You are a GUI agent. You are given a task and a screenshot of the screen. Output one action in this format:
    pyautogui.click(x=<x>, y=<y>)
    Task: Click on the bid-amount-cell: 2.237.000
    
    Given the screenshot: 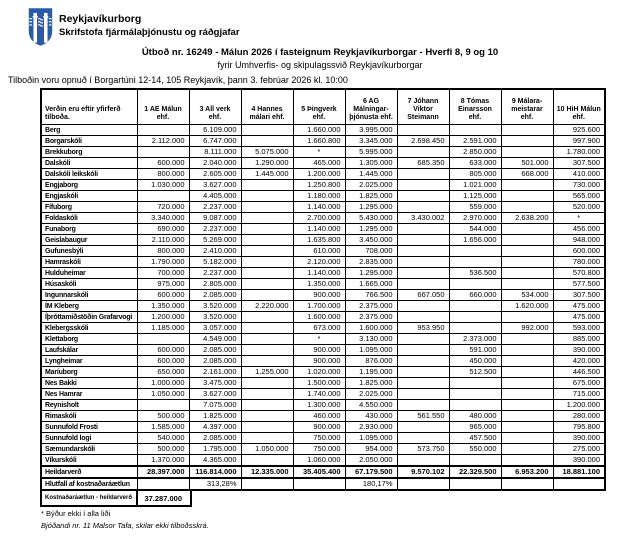 What is the action you would take?
    pyautogui.click(x=215, y=229)
    